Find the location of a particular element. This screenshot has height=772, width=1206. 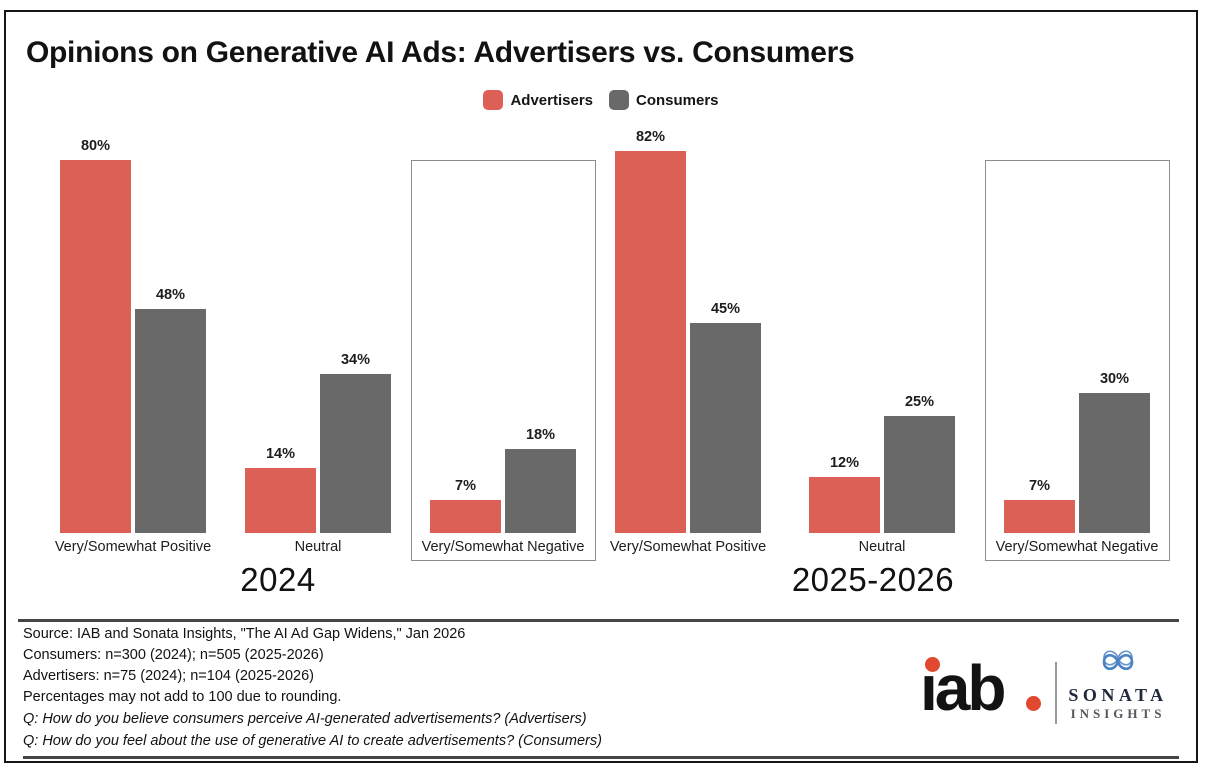

value-label-advertisers-2025-2026-2: 7% is located at coordinates (1039, 486).